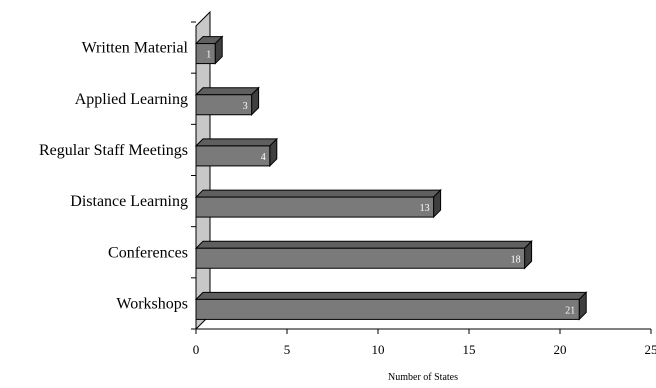 This screenshot has height=388, width=656. What do you see at coordinates (360, 258) in the screenshot?
I see `bar-conferences` at bounding box center [360, 258].